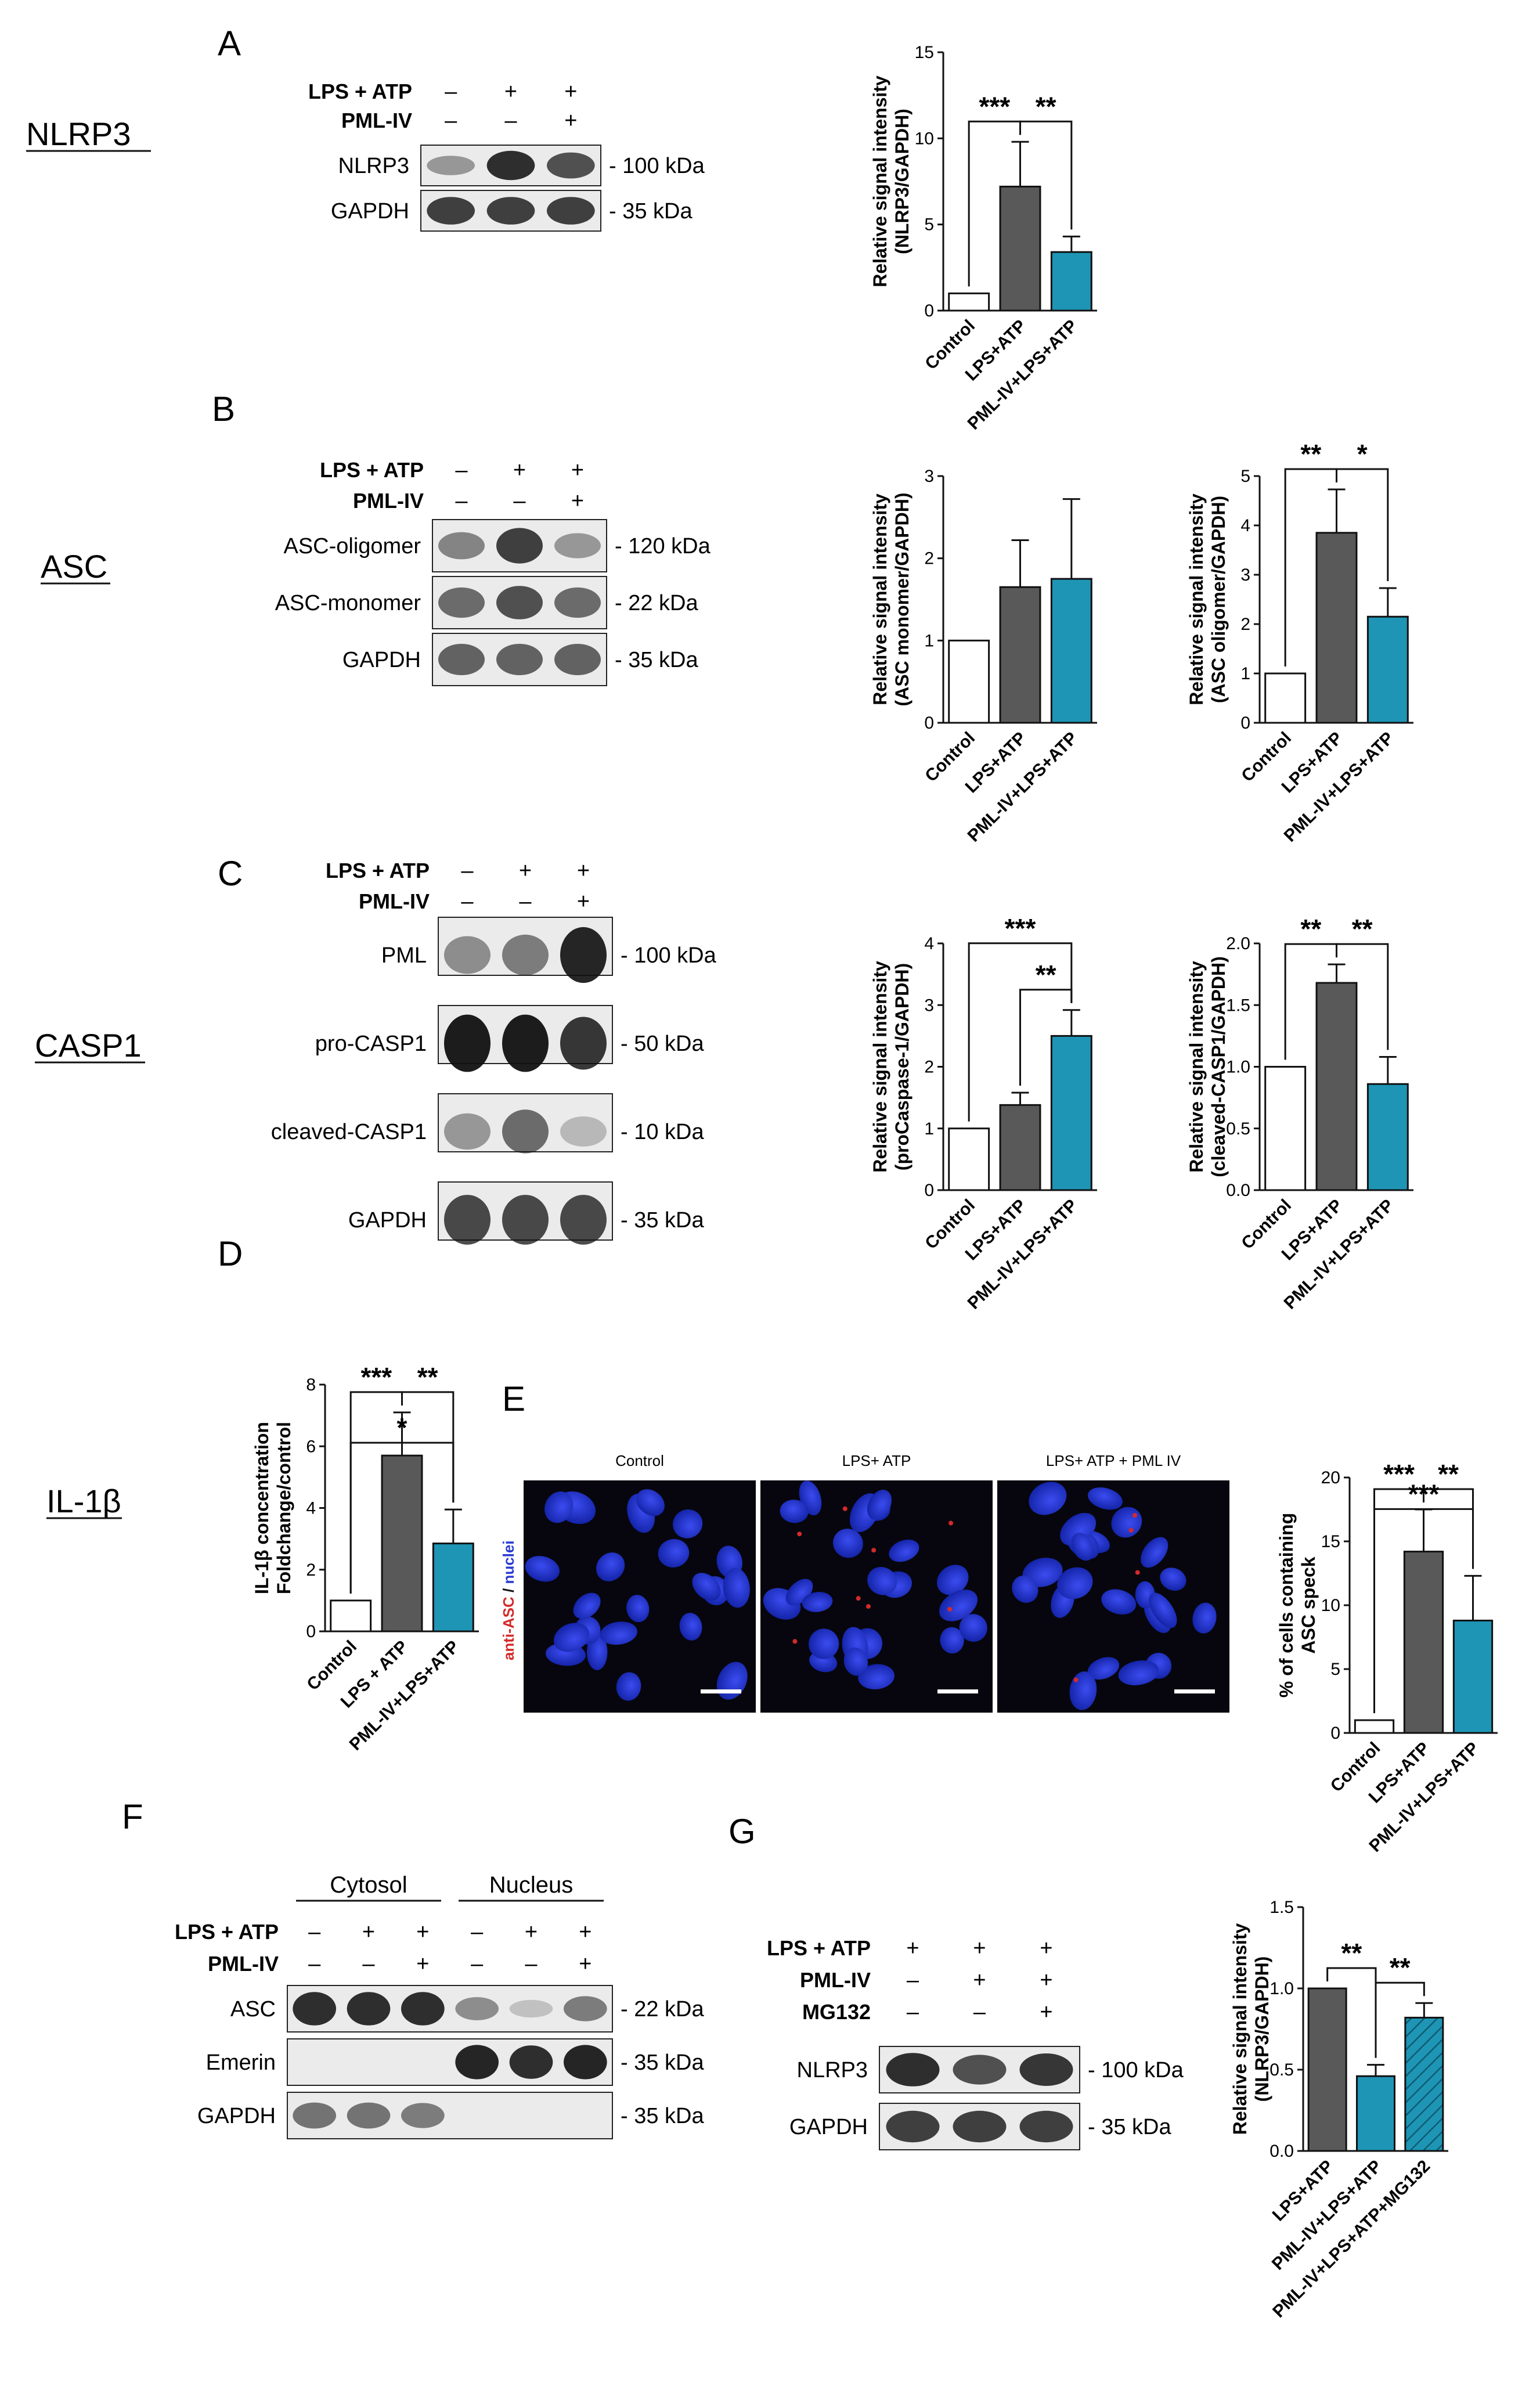 This screenshot has width=1540, height=2382. What do you see at coordinates (229, 43) in the screenshot?
I see `panel-letter-a: A` at bounding box center [229, 43].